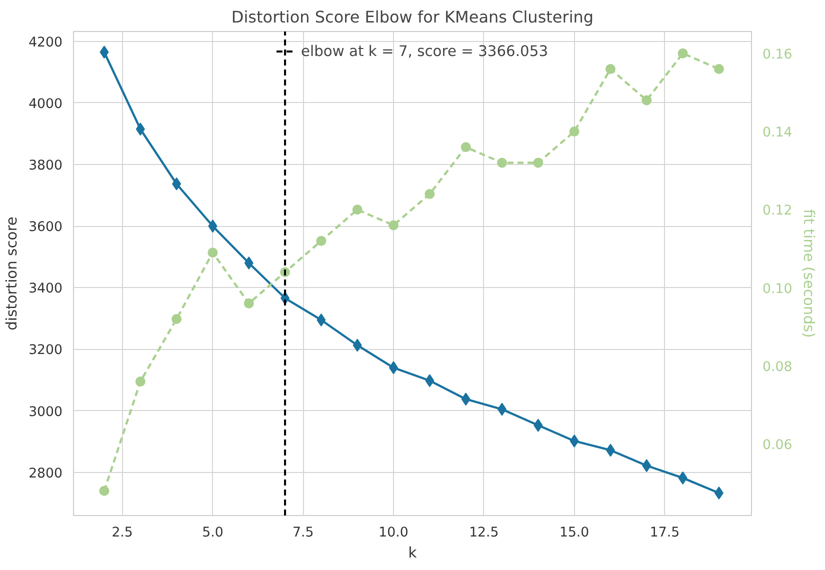  Describe the element at coordinates (12, 273) in the screenshot. I see `y-axis-title: distortion score` at that location.